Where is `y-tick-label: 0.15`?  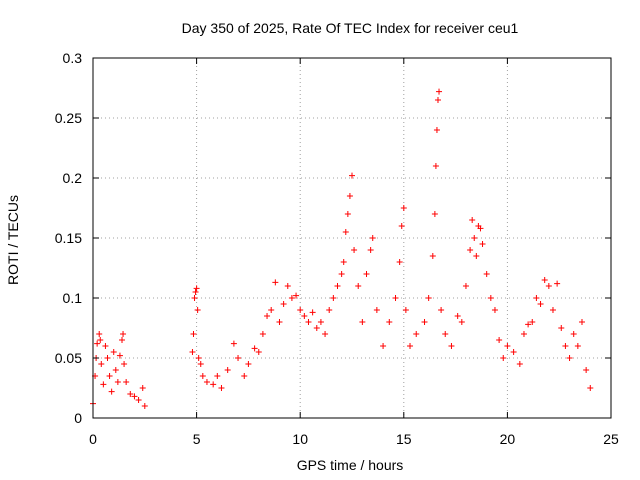
y-tick-label: 0.15 is located at coordinates (68, 238).